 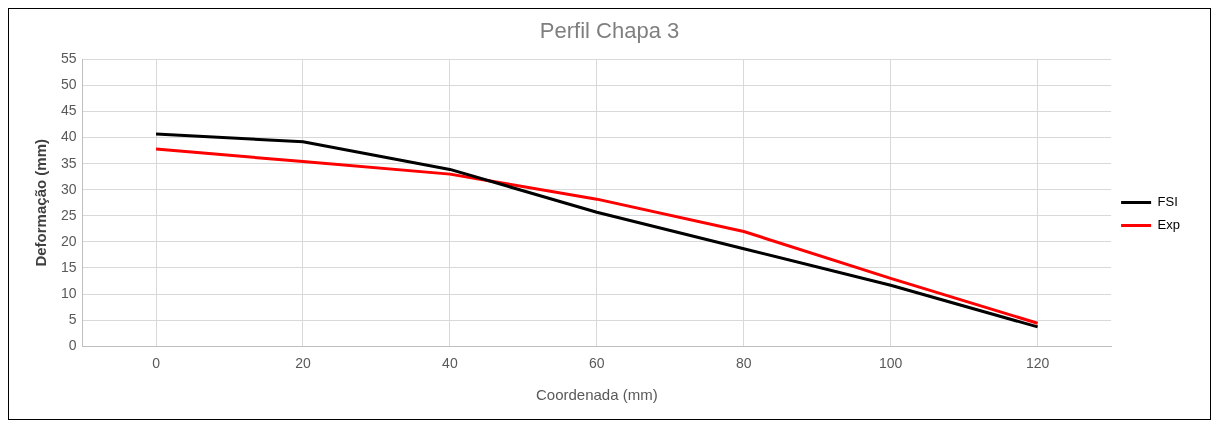 I want to click on y-tick-label: 50, so click(x=68, y=84).